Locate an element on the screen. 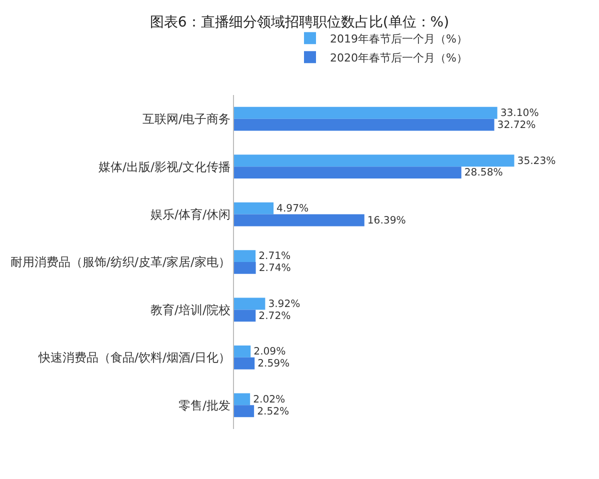 This screenshot has width=599, height=479. chart-title: 图表6：直播细分领域招聘职位数占比(单位：%) is located at coordinates (300, 22).